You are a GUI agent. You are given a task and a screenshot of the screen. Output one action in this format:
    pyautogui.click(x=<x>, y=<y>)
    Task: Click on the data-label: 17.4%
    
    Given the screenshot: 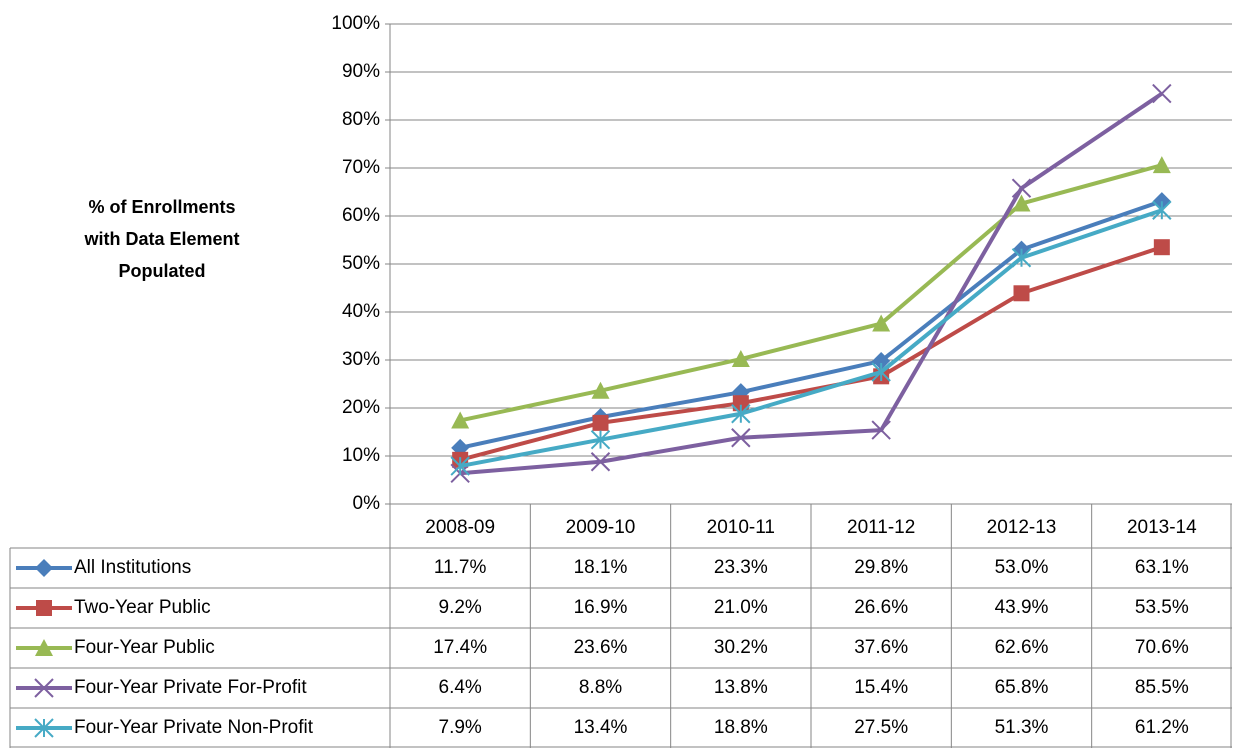 What is the action you would take?
    pyautogui.click(x=460, y=647)
    